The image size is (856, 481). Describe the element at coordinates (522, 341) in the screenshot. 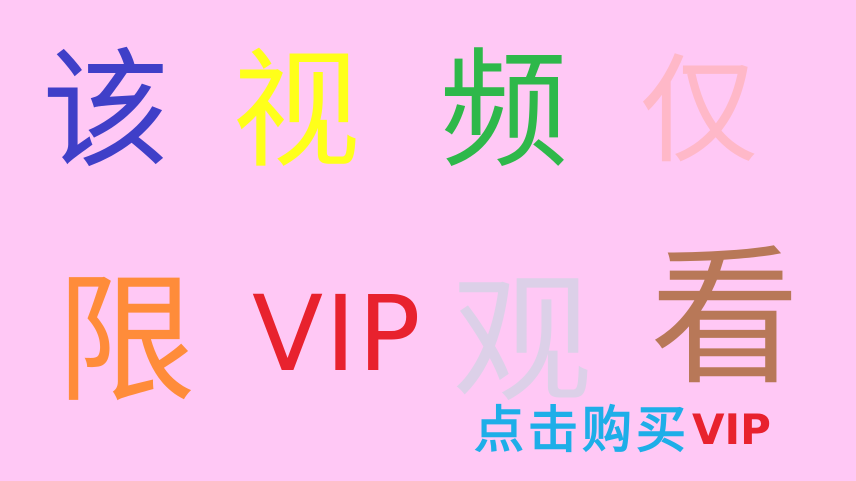

I see `headline-char-7: 观` at that location.